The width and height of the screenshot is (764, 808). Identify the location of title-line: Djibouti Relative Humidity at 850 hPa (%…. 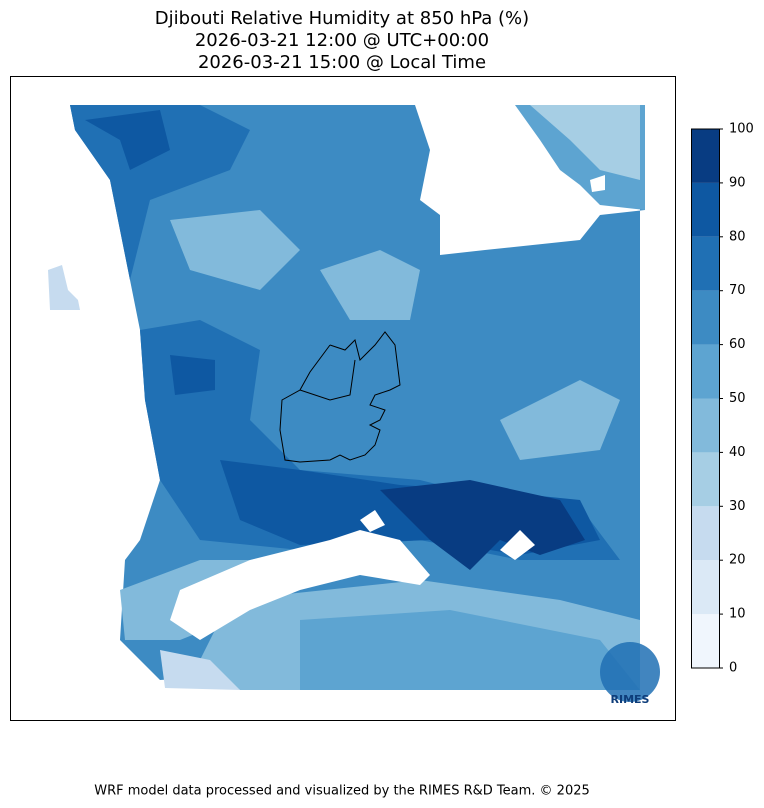
(342, 18).